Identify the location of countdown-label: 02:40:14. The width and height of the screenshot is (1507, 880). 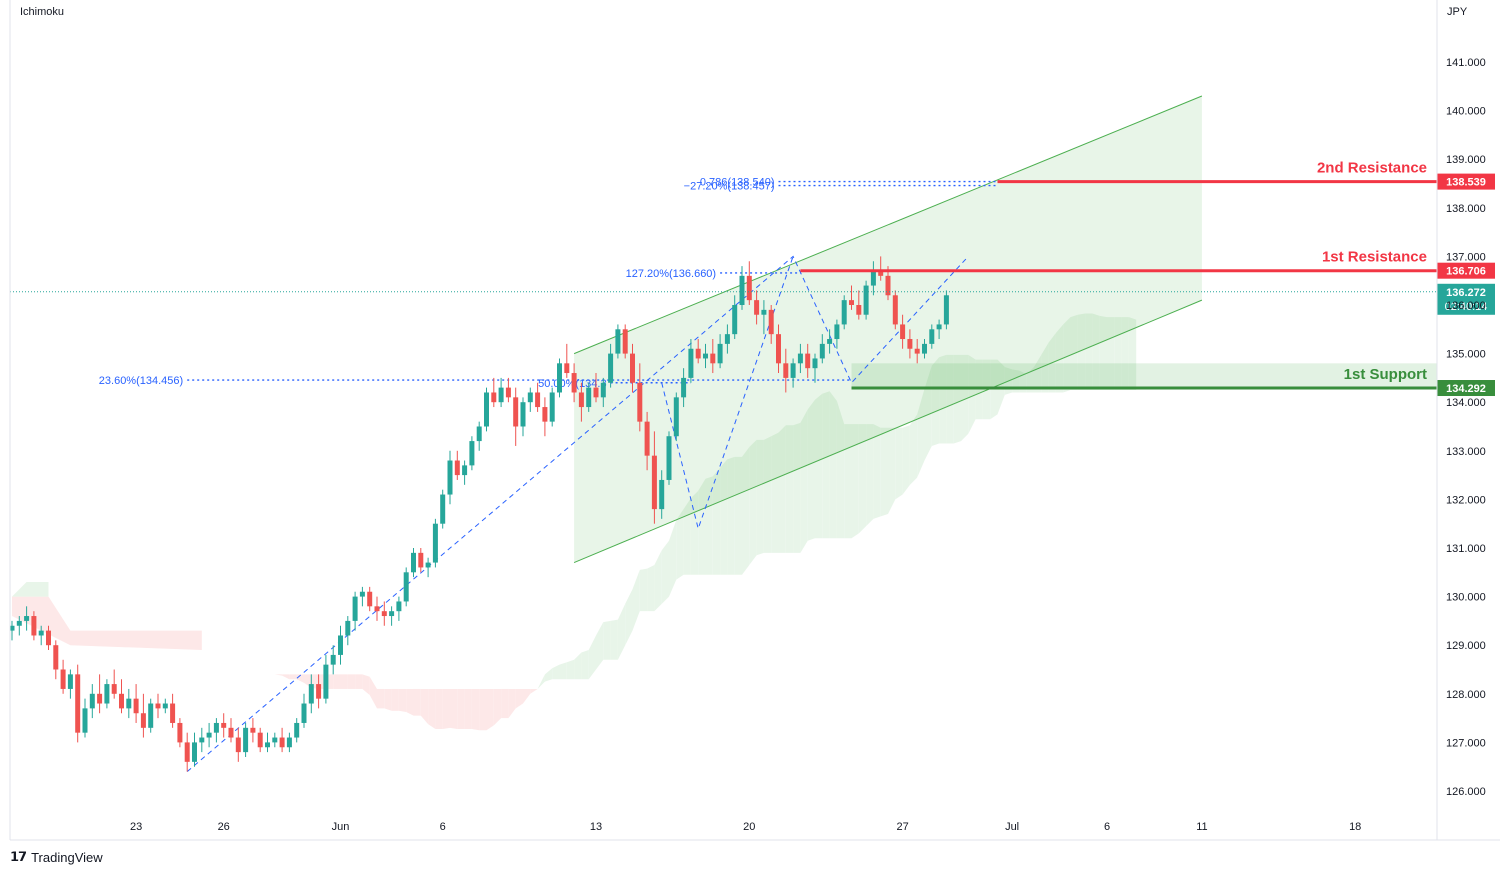
(1466, 307).